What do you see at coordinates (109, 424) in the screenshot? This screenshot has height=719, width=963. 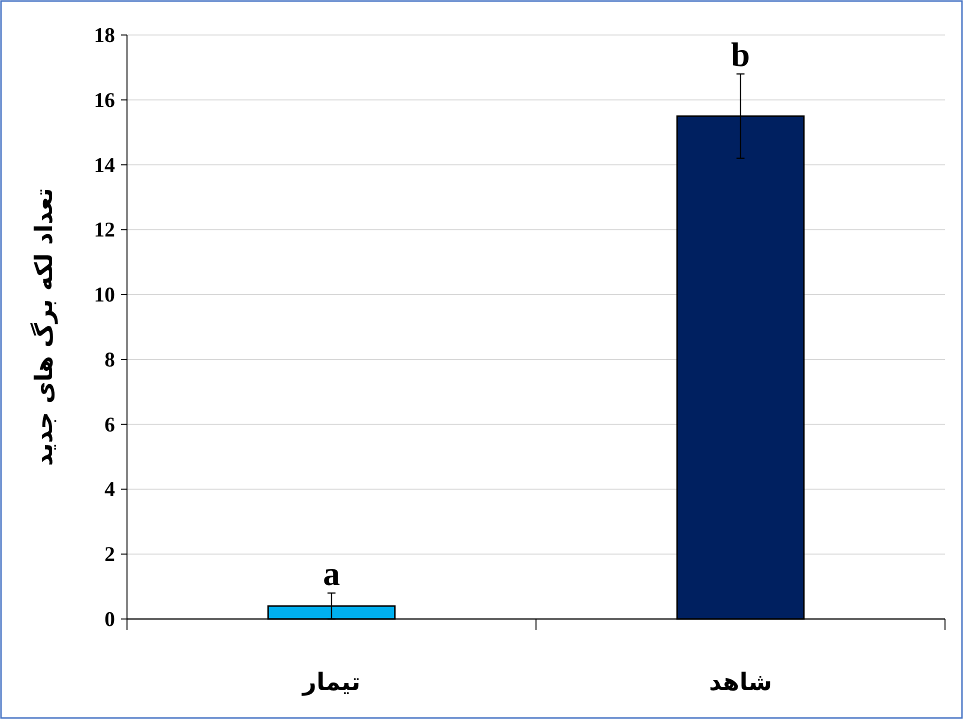 I see `y-tick-label: 6` at bounding box center [109, 424].